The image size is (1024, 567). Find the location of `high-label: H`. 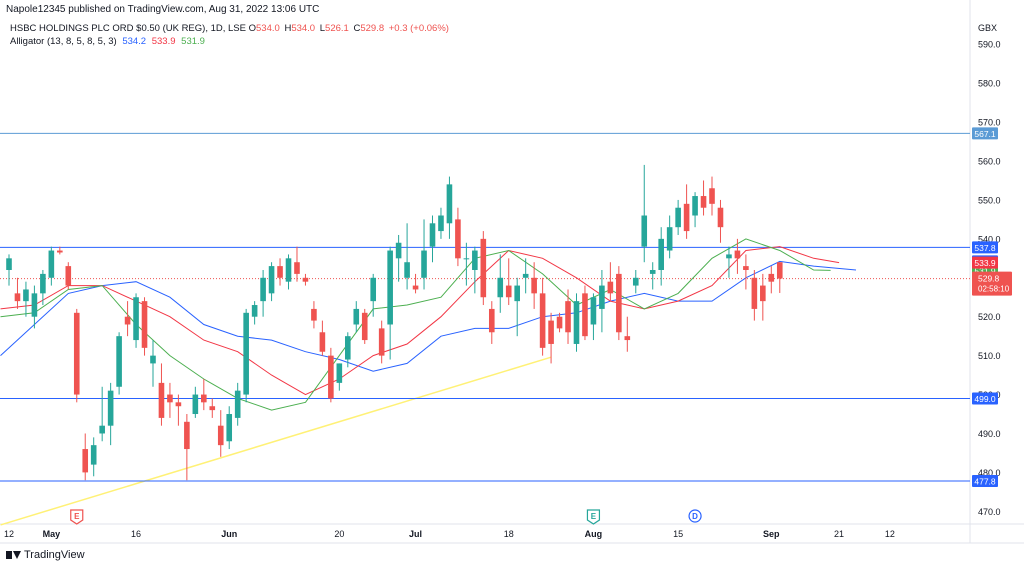

high-label: H is located at coordinates (288, 28).